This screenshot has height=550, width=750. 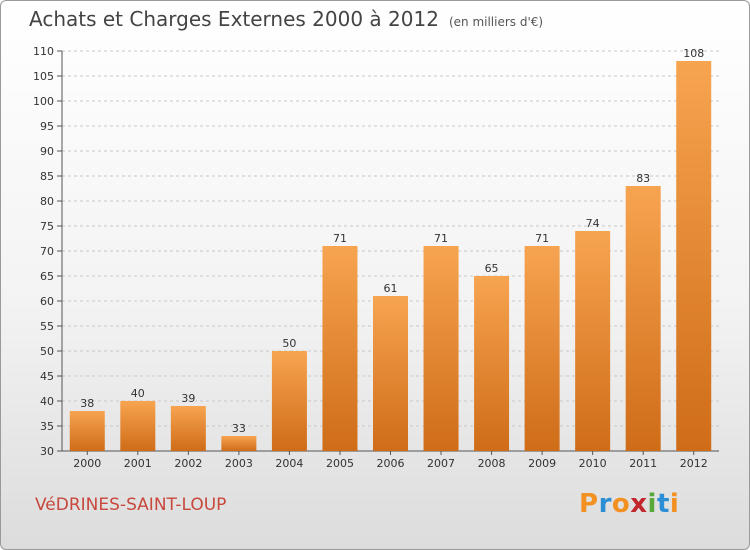 I want to click on proxiti-logo: Proxiti, so click(x=629, y=504).